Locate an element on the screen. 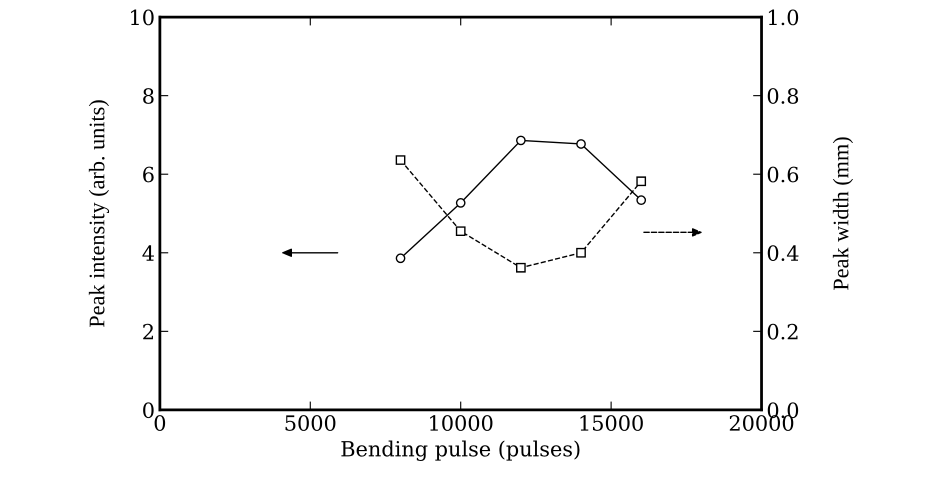 This screenshot has height=488, width=946. x-tick-label: 15000 is located at coordinates (611, 423).